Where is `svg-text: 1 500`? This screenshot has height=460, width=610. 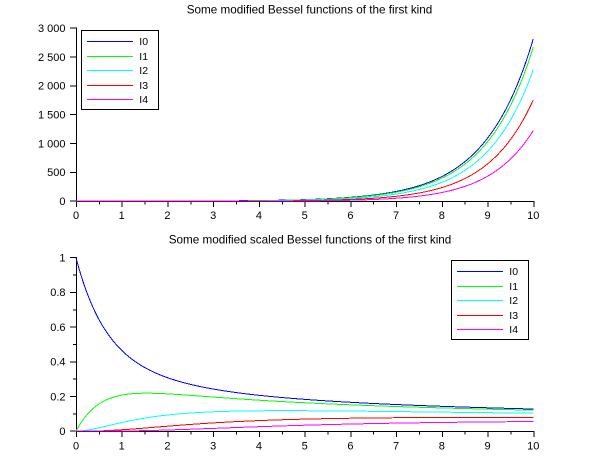
svg-text: 1 500 is located at coordinates (52, 116).